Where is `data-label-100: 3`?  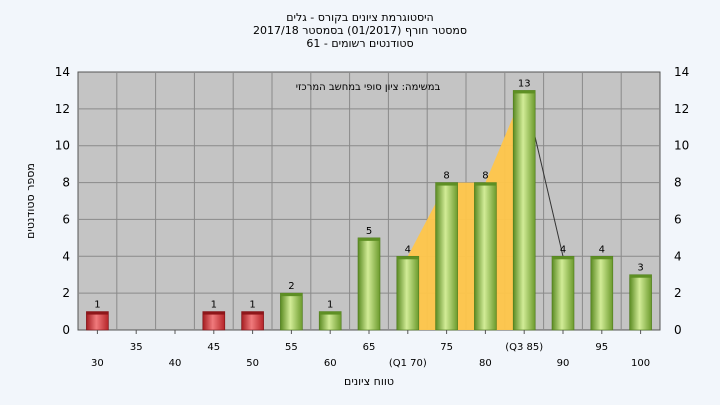 data-label-100: 3 is located at coordinates (640, 268).